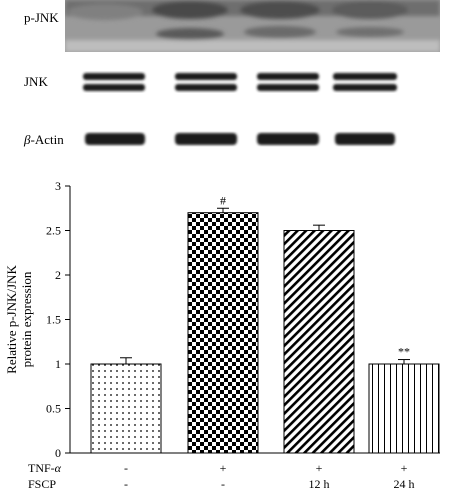 This screenshot has width=459, height=500. Describe the element at coordinates (26, 319) in the screenshot. I see `y-axis-title-line: protein expression` at that location.